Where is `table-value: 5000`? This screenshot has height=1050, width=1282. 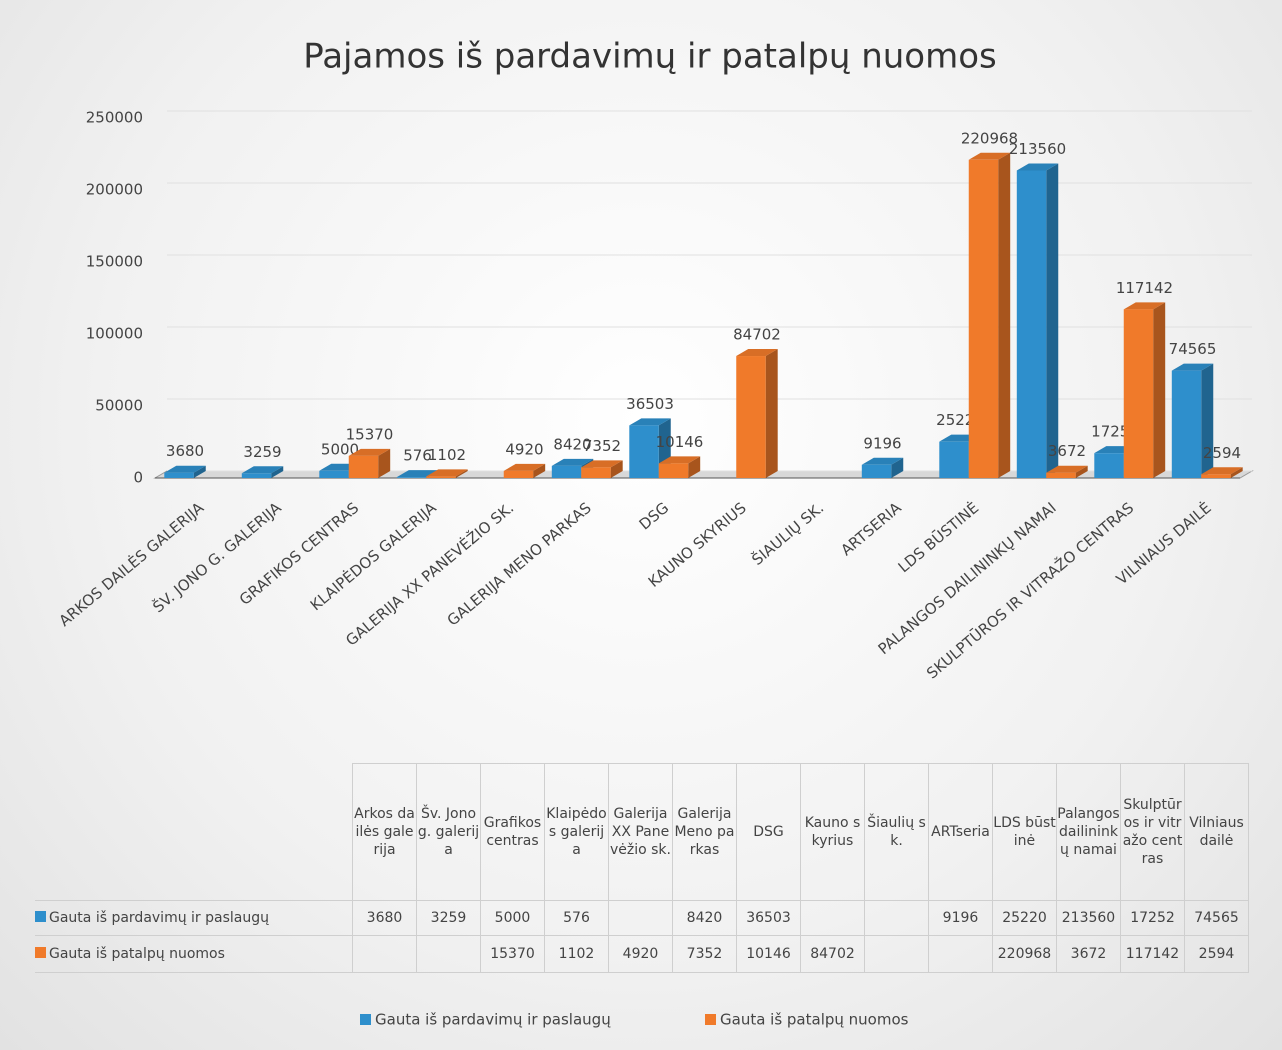
table-value: 5000 is located at coordinates (512, 918).